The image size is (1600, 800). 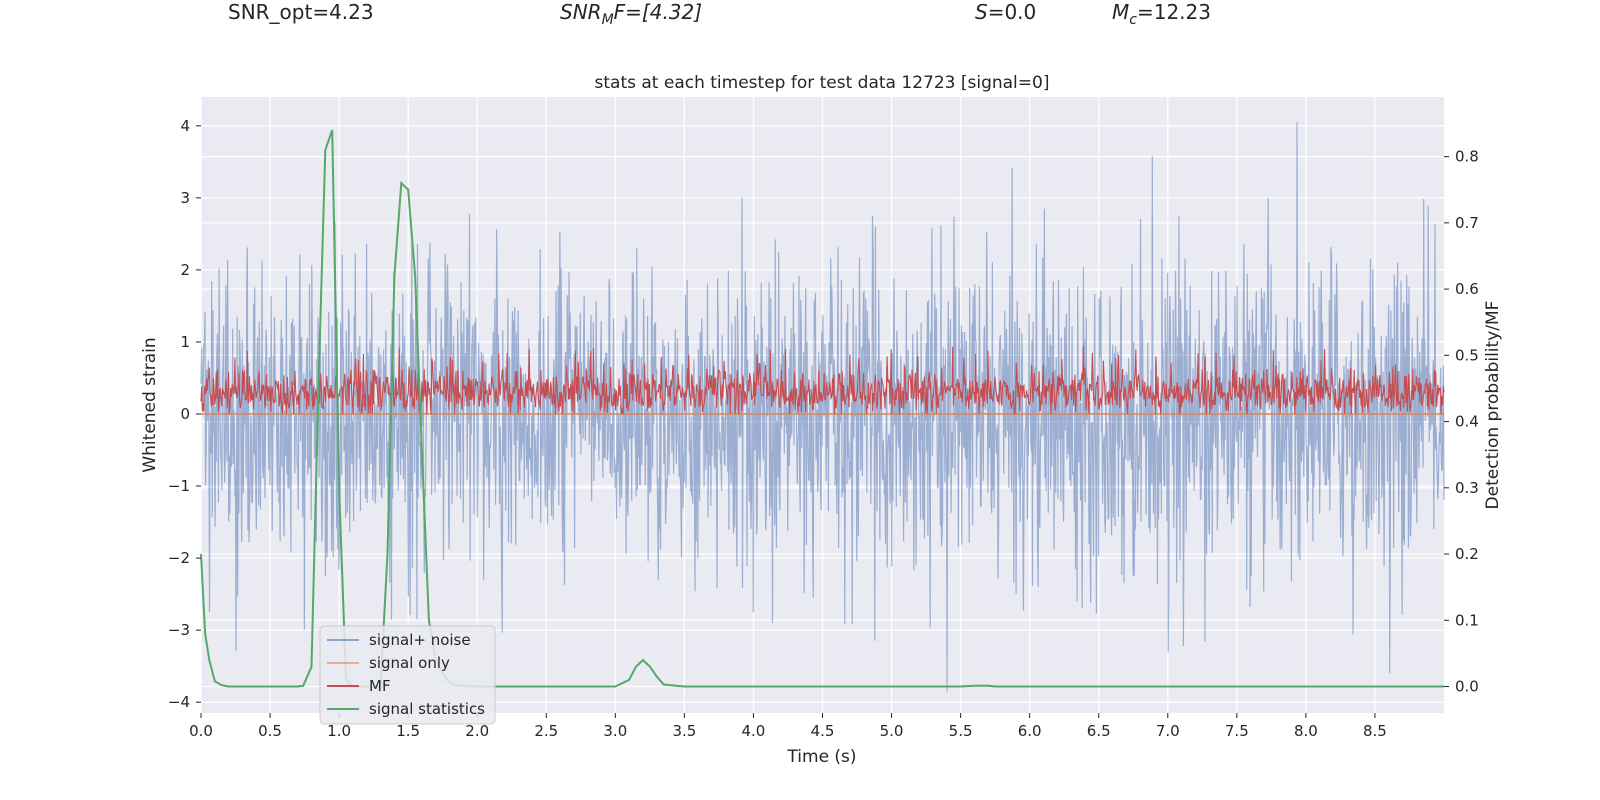 I want to click on legend-box, so click(x=407, y=675).